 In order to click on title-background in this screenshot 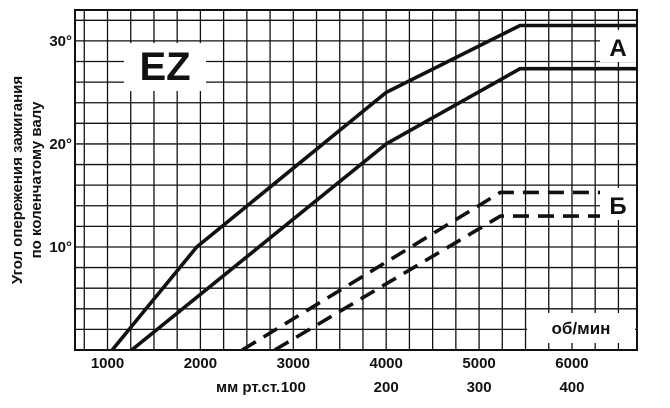, I will do `click(165, 67)`.